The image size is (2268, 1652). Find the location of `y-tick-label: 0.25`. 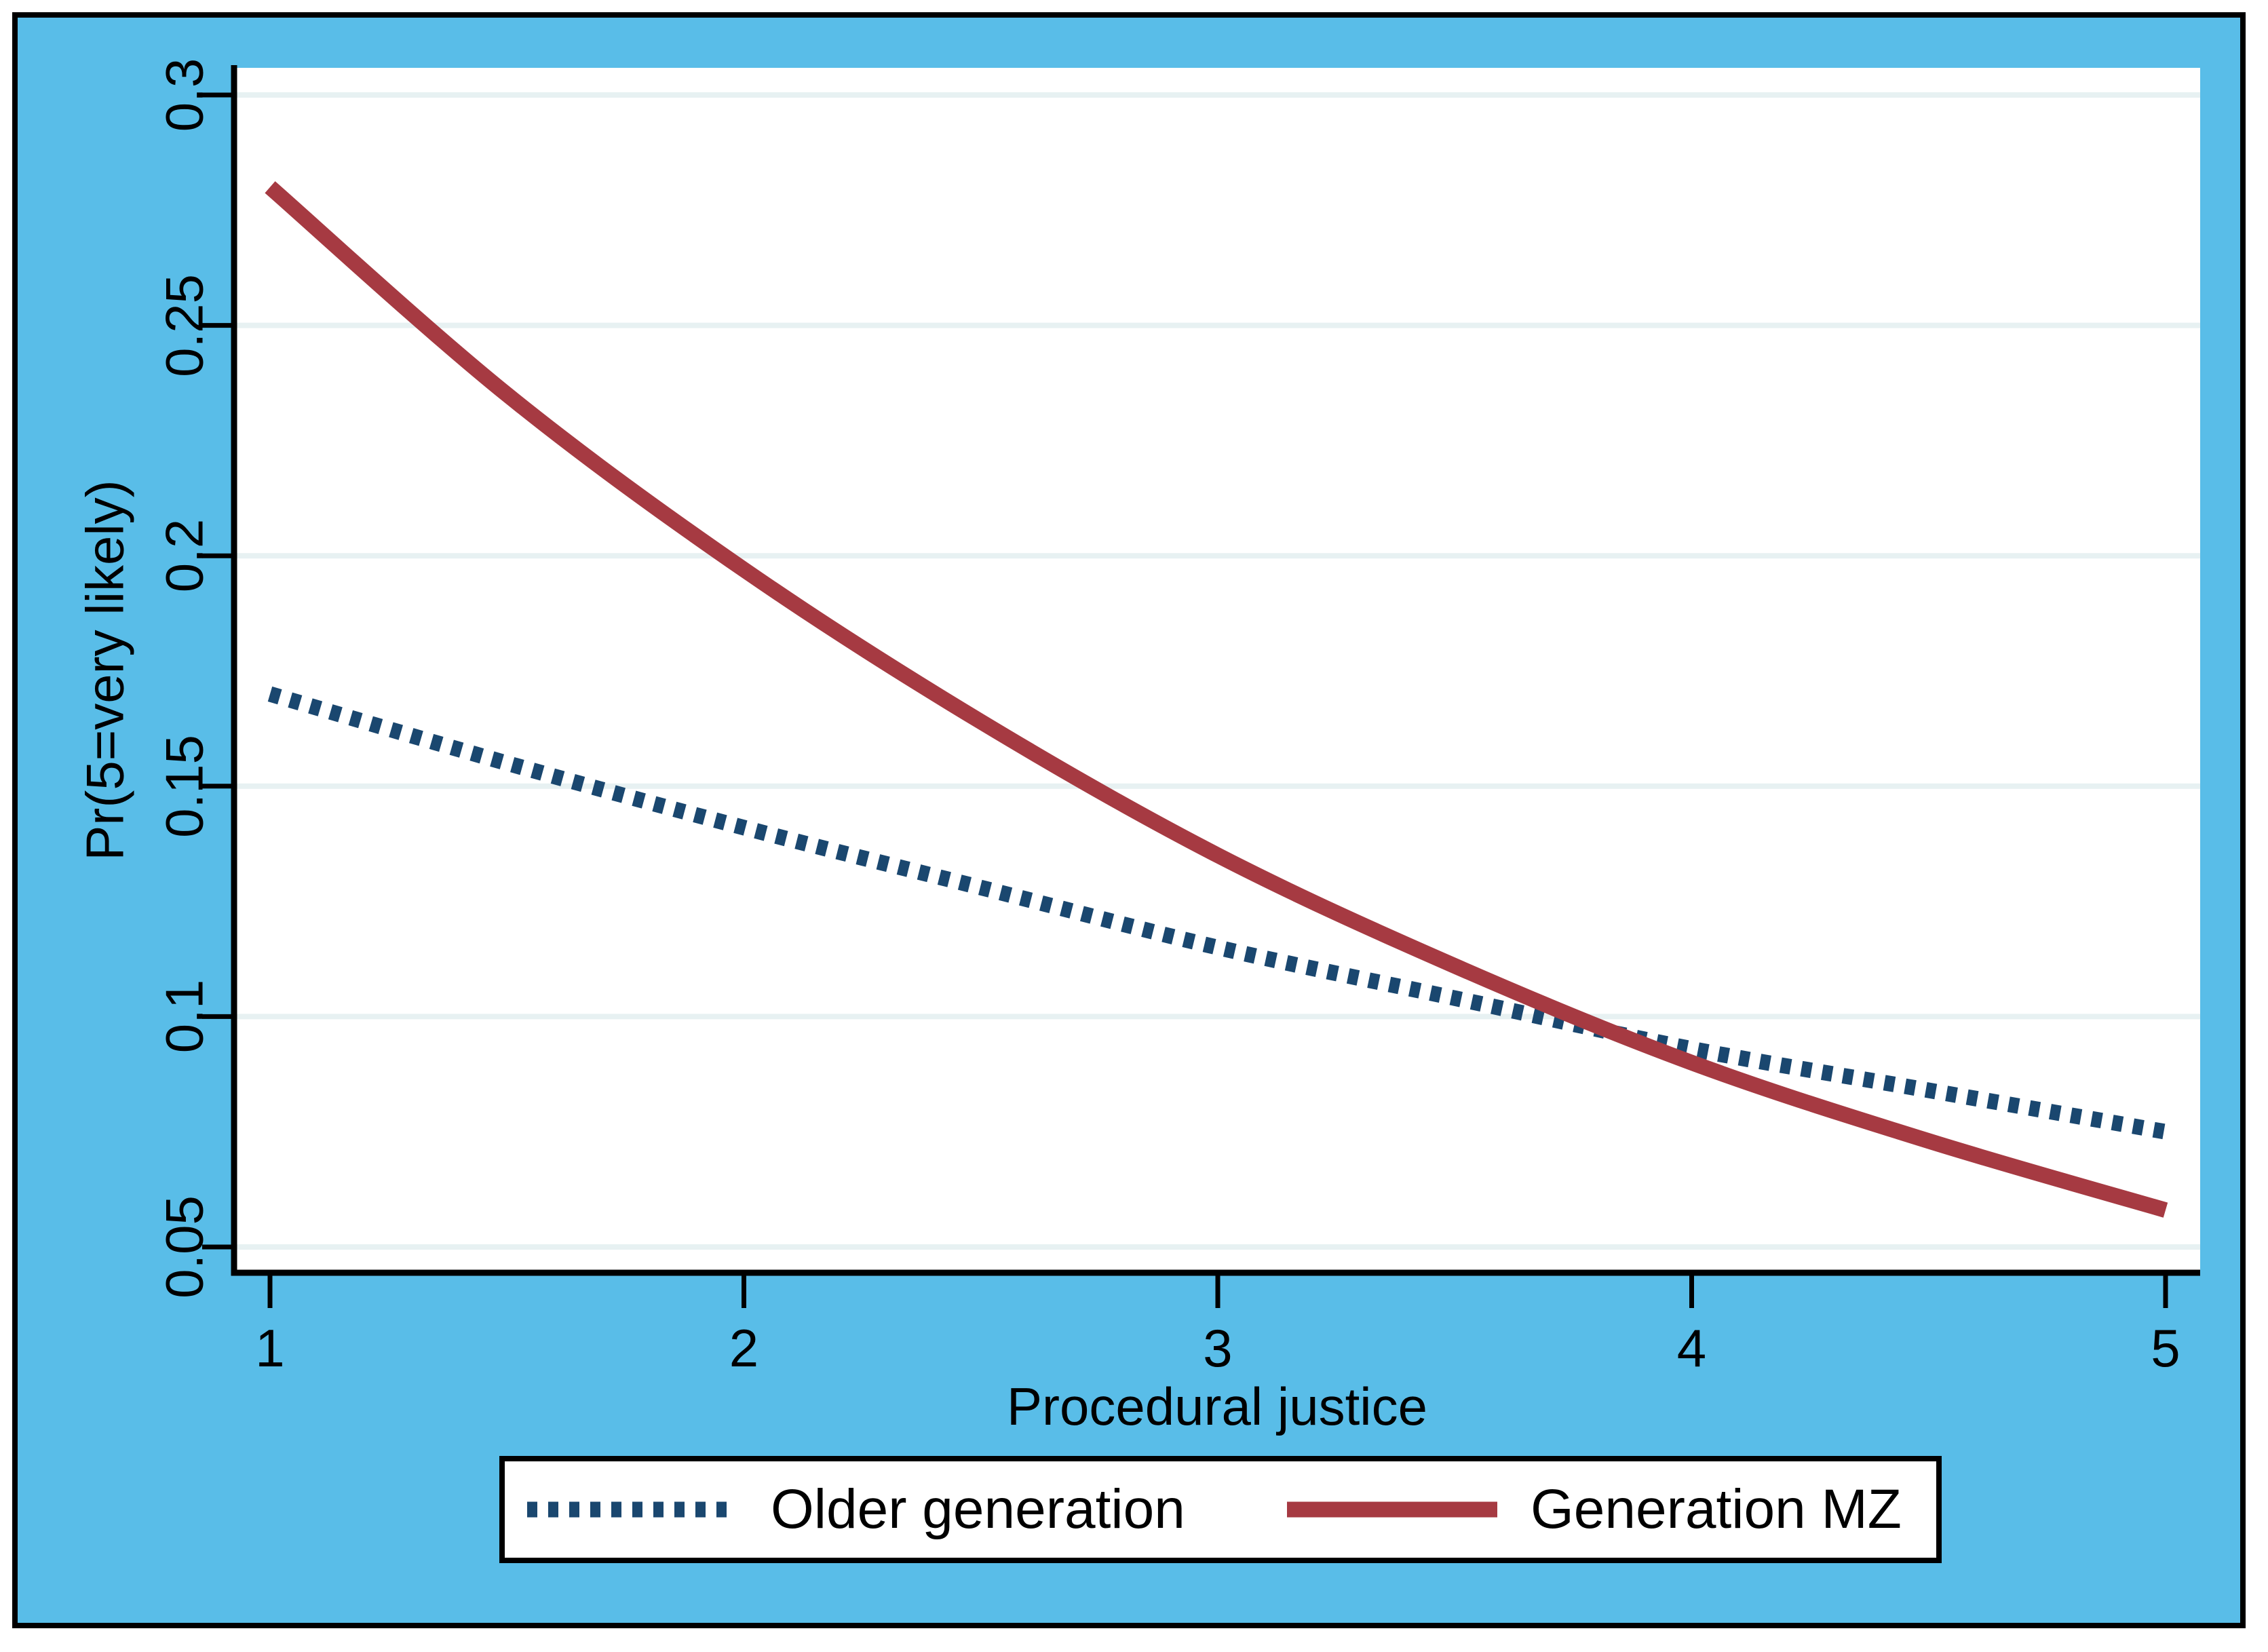

y-tick-label: 0.25 is located at coordinates (184, 325).